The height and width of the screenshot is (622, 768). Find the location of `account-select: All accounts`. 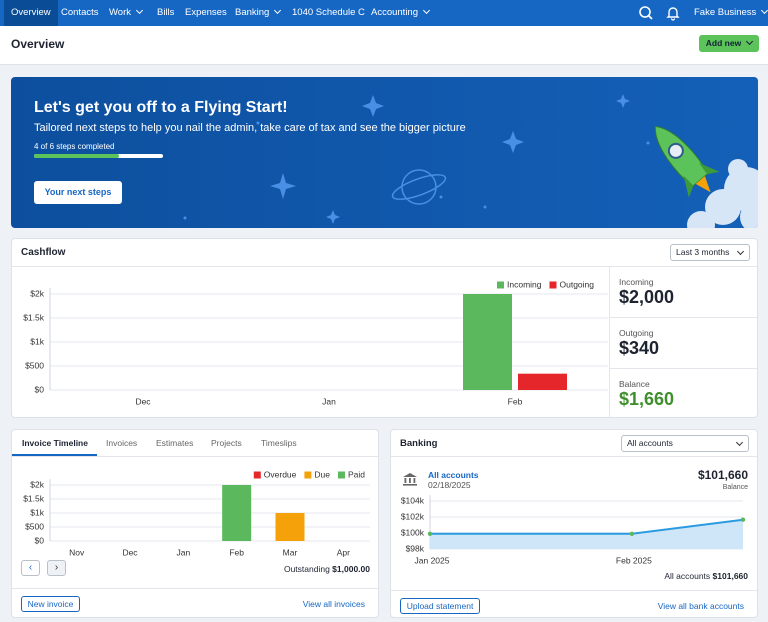

account-select: All accounts is located at coordinates (685, 443).